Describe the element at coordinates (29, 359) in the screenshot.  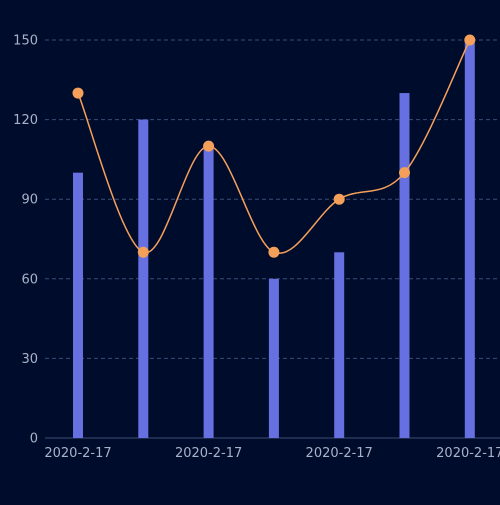
I see `y-tick-label: 30` at that location.